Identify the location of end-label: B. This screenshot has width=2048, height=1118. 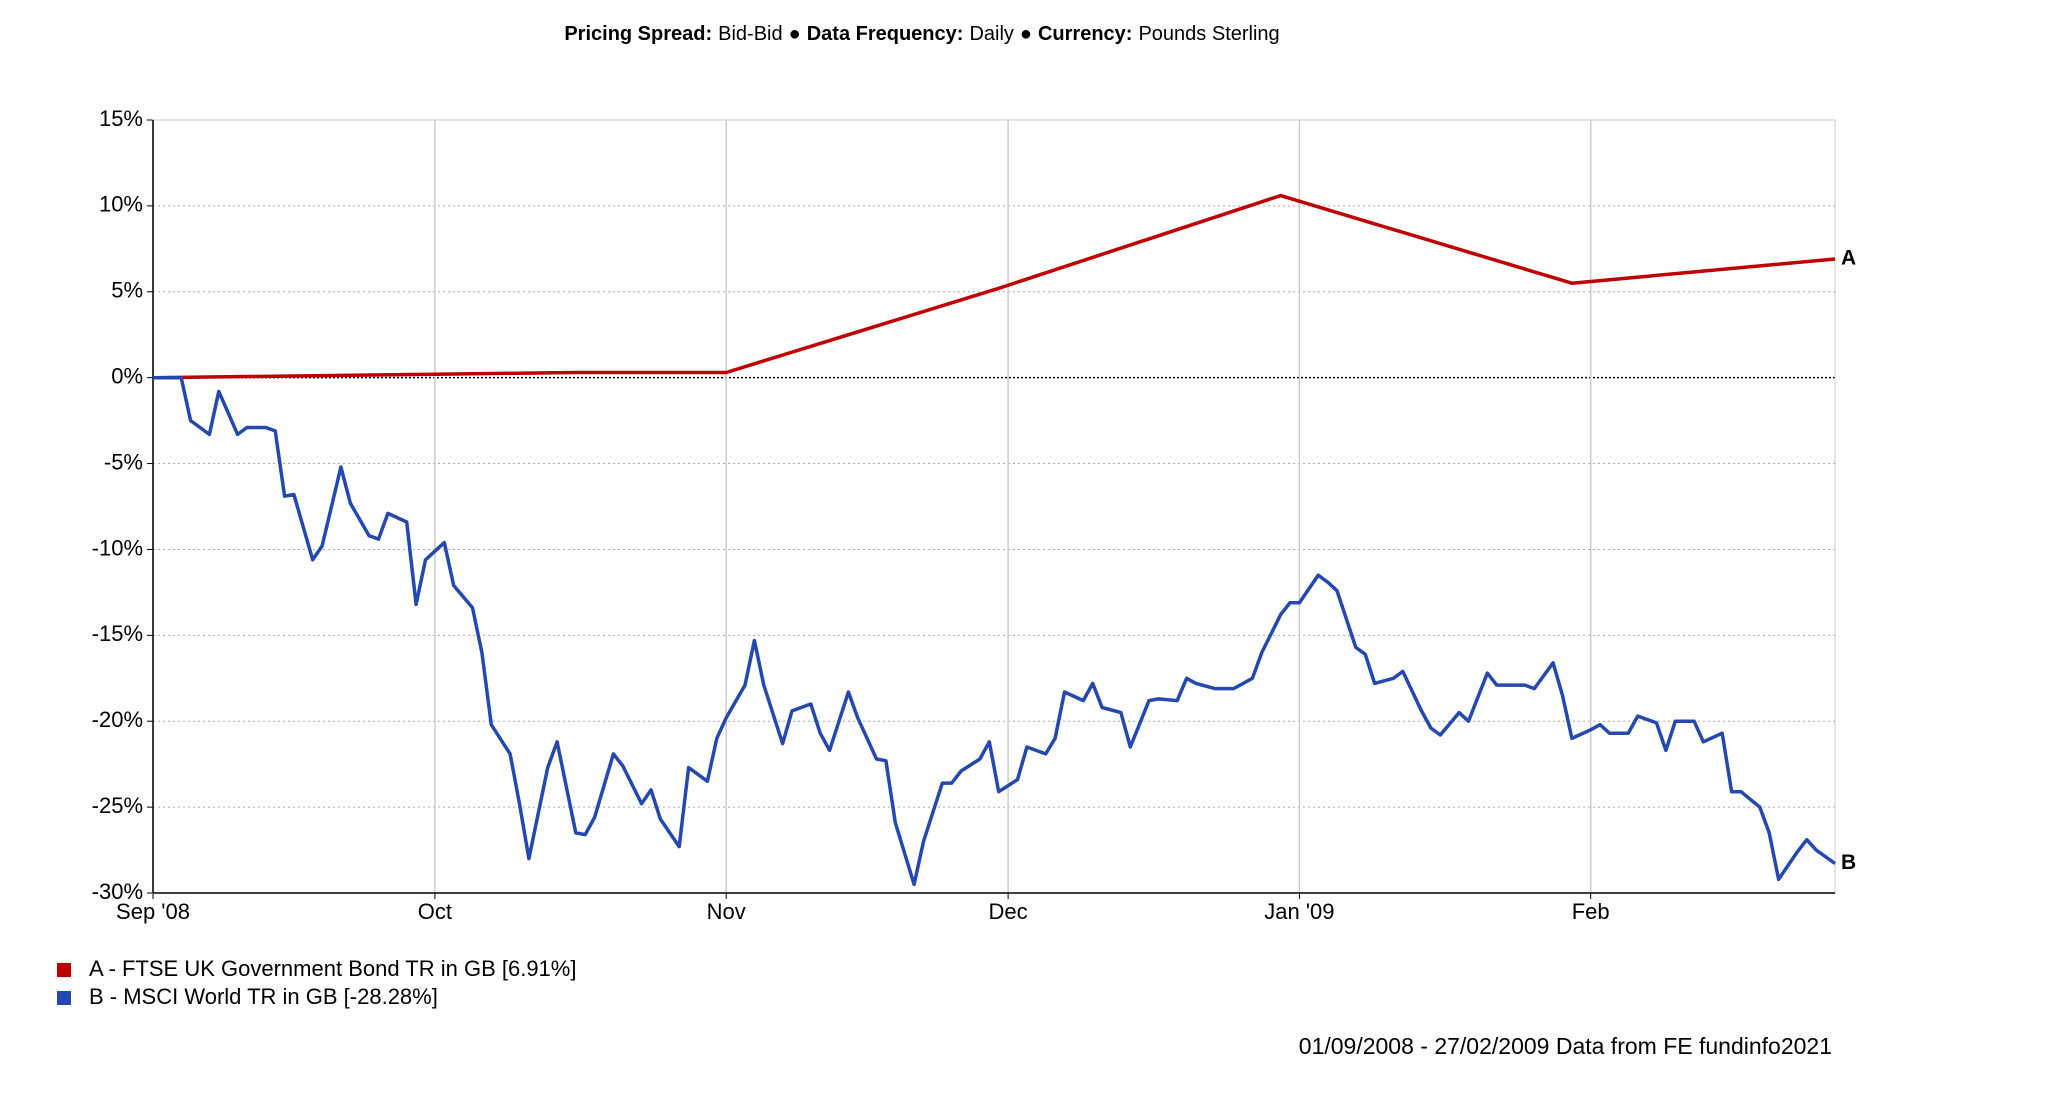
(1848, 862).